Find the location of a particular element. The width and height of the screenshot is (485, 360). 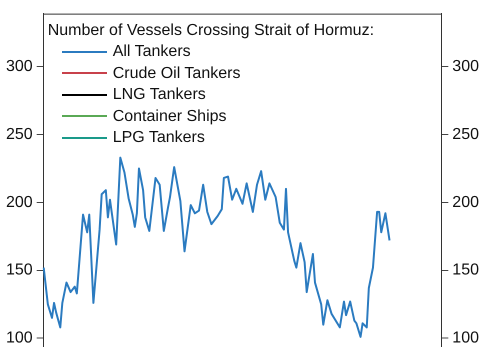

legend-label: Container Ships is located at coordinates (169, 116).